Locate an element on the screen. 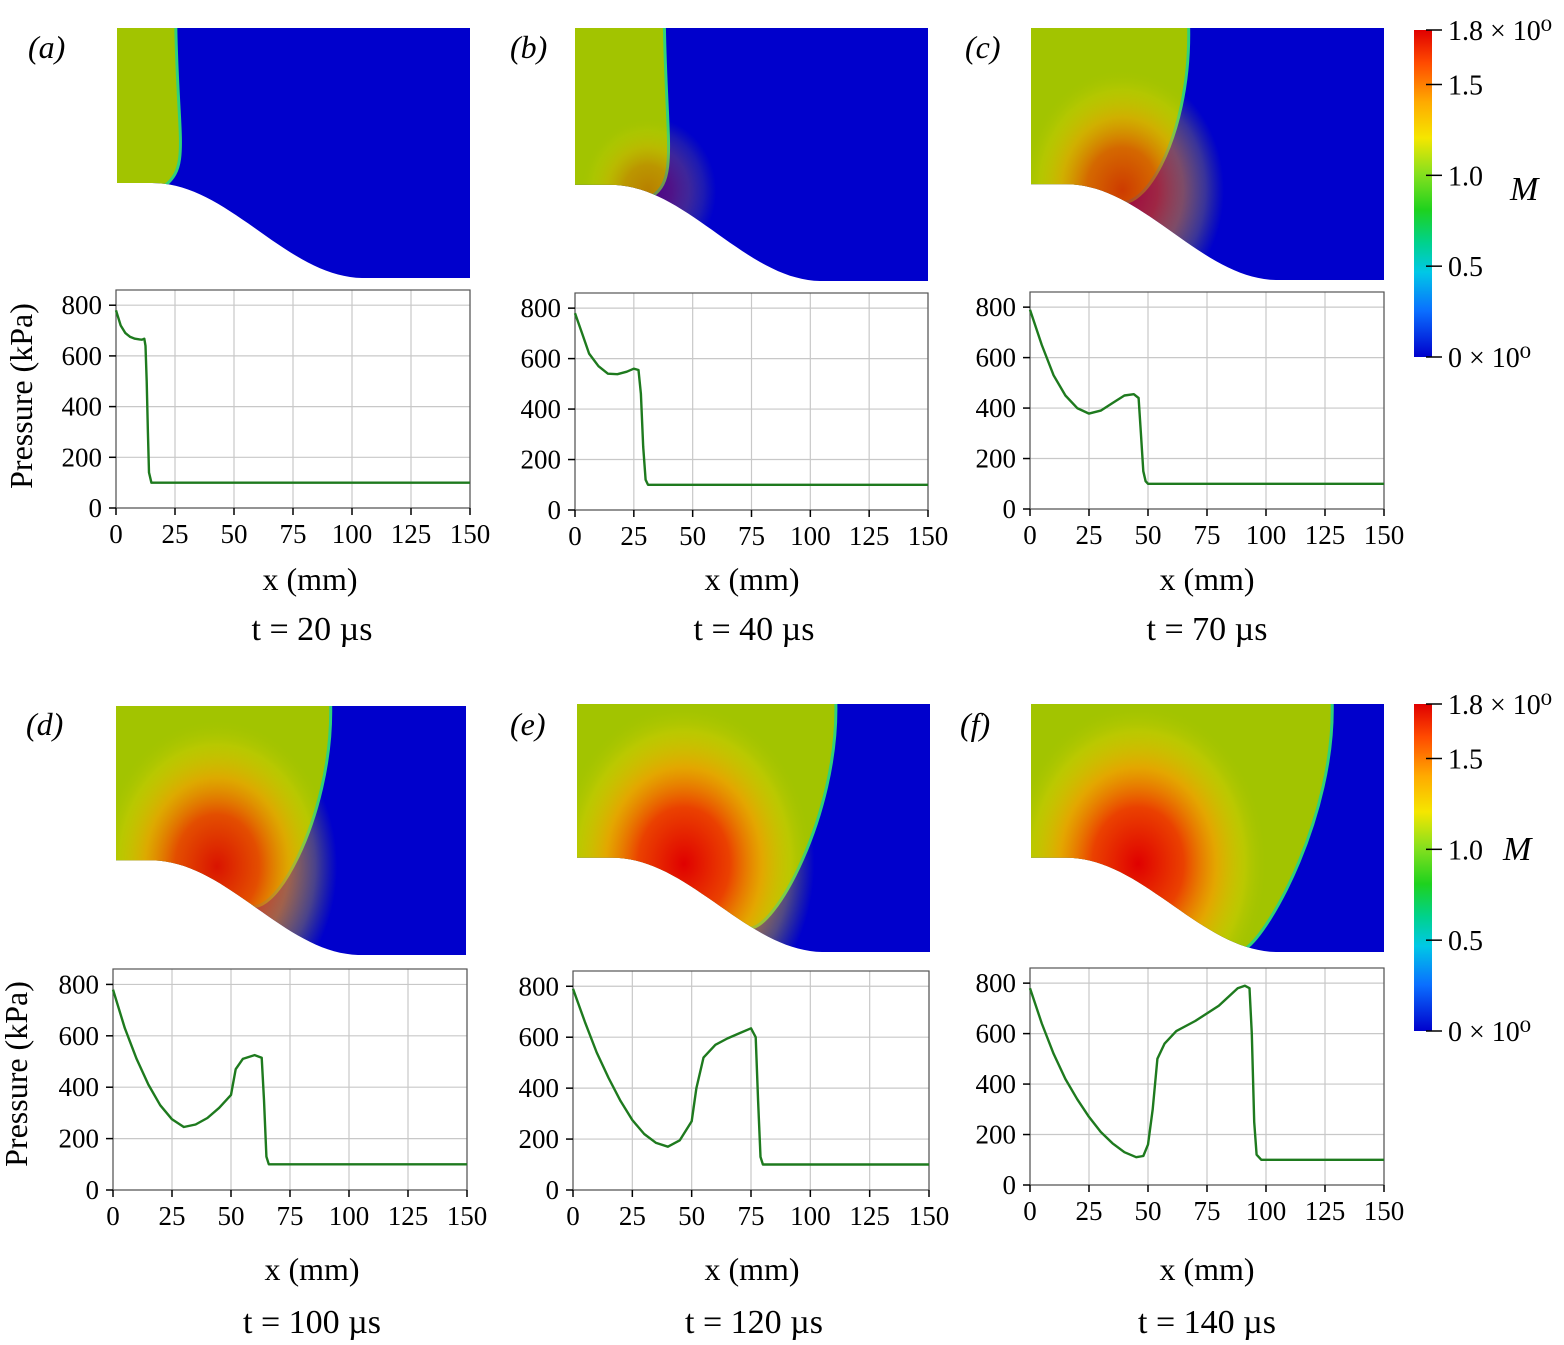 The height and width of the screenshot is (1345, 1564). colorbar-tick-label: 1.0 is located at coordinates (1465, 850).